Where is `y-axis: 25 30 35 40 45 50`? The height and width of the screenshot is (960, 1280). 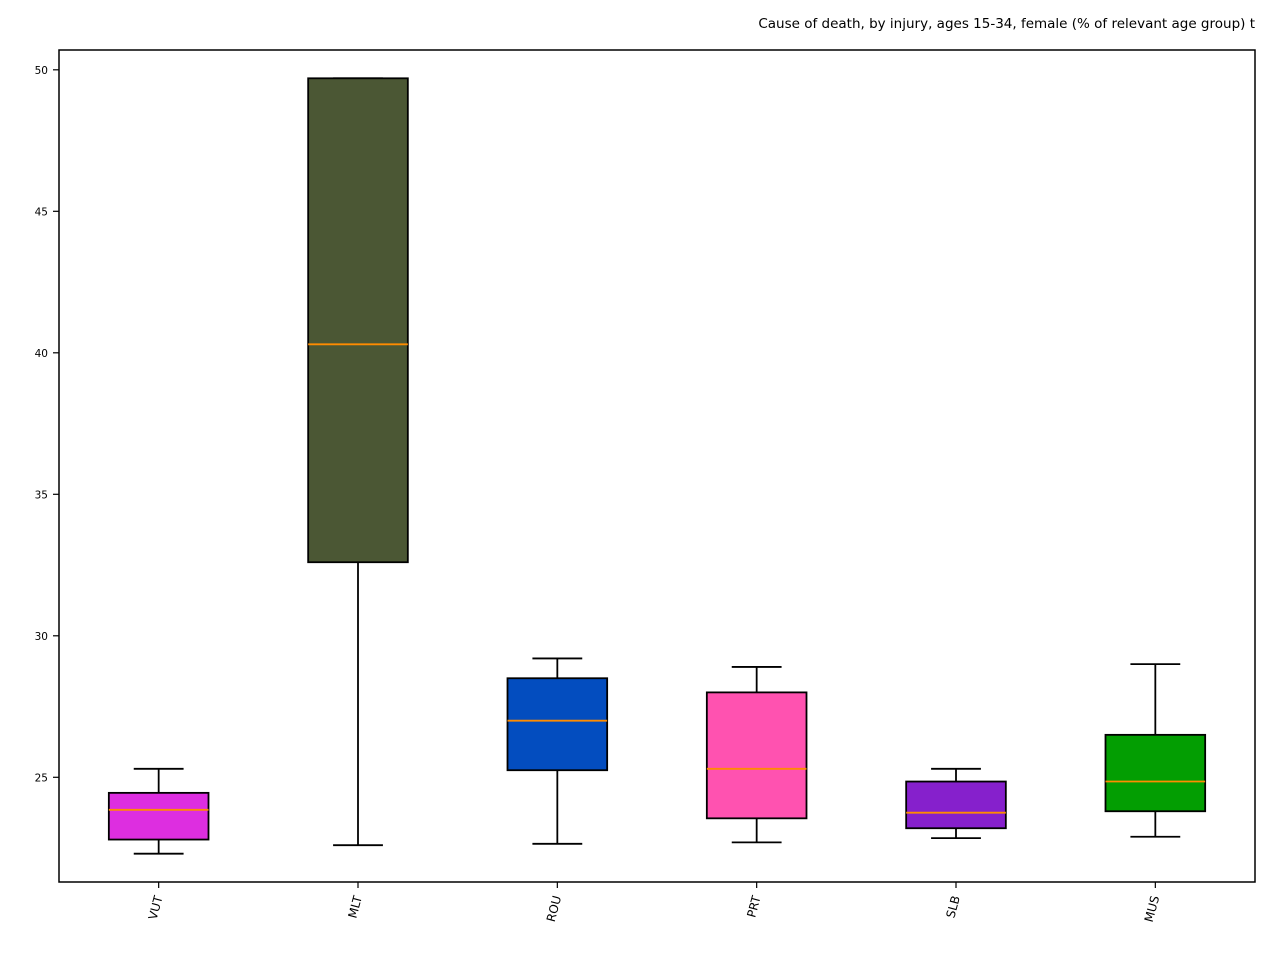 y-axis: 25 30 35 40 45 50 is located at coordinates (47, 424).